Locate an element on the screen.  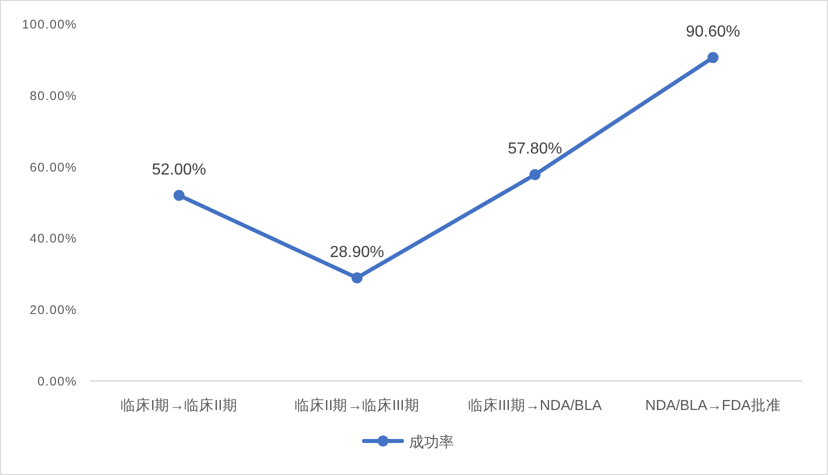
data-label: 52.00% is located at coordinates (179, 169).